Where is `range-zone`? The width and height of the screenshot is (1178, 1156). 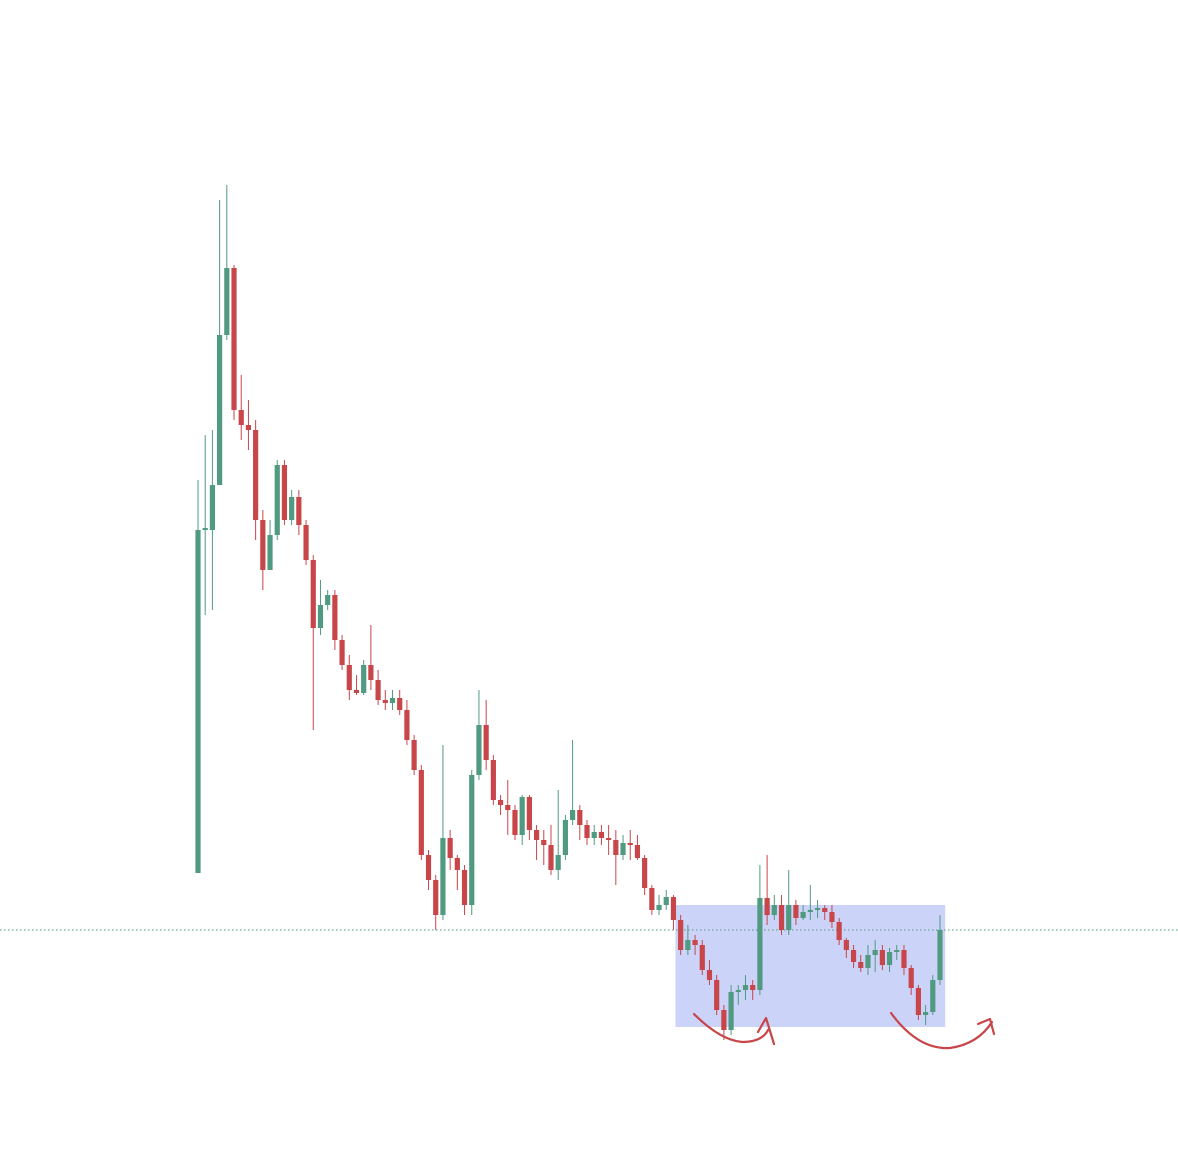
range-zone is located at coordinates (810, 966).